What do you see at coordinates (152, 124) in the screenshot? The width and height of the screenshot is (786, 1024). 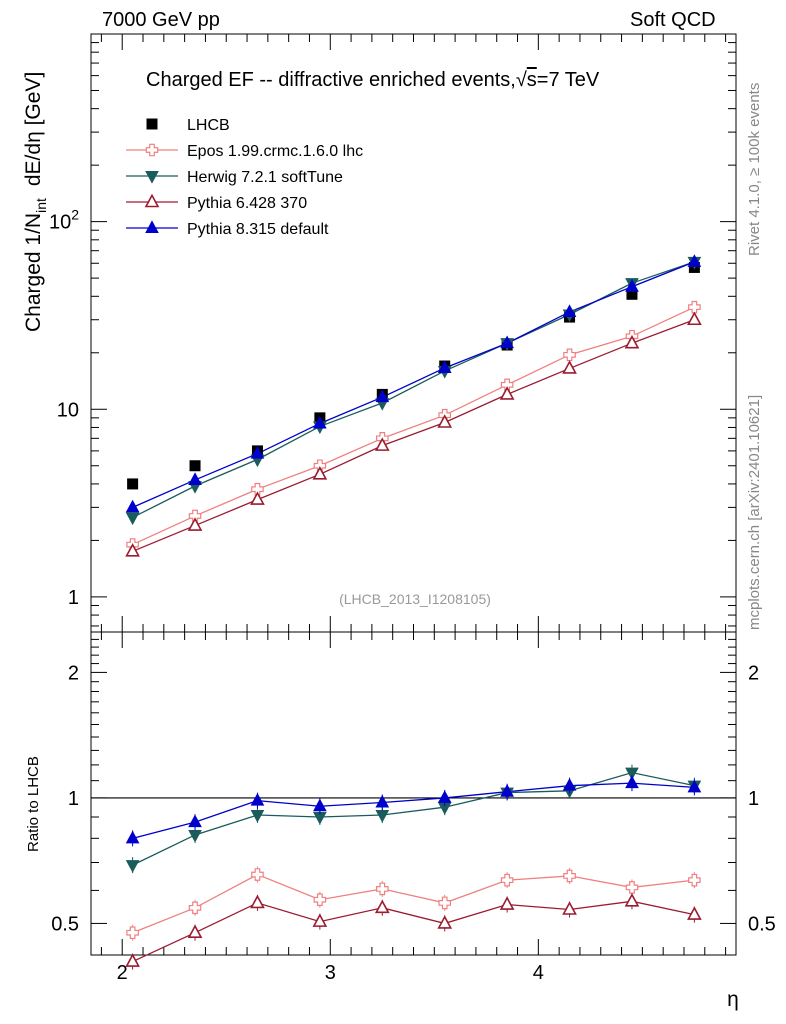 I see `legend-marker-lhcb` at bounding box center [152, 124].